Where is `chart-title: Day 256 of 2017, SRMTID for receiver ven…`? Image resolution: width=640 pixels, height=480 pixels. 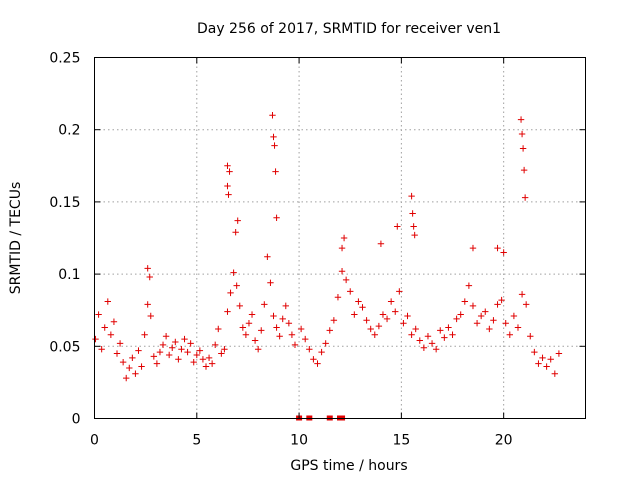
chart-title: Day 256 of 2017, SRMTID for receiver ven… is located at coordinates (349, 29).